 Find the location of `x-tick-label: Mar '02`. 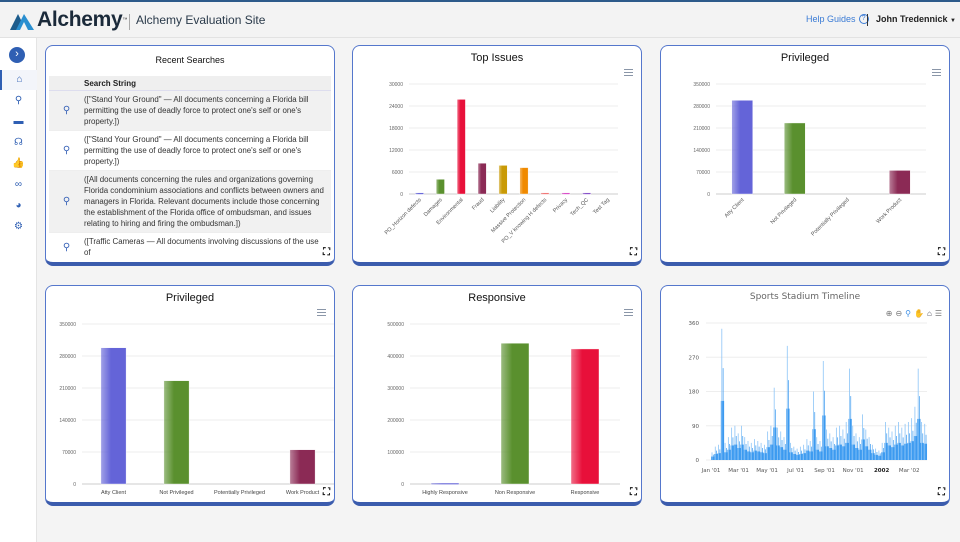

x-tick-label: Mar '02 is located at coordinates (909, 471).